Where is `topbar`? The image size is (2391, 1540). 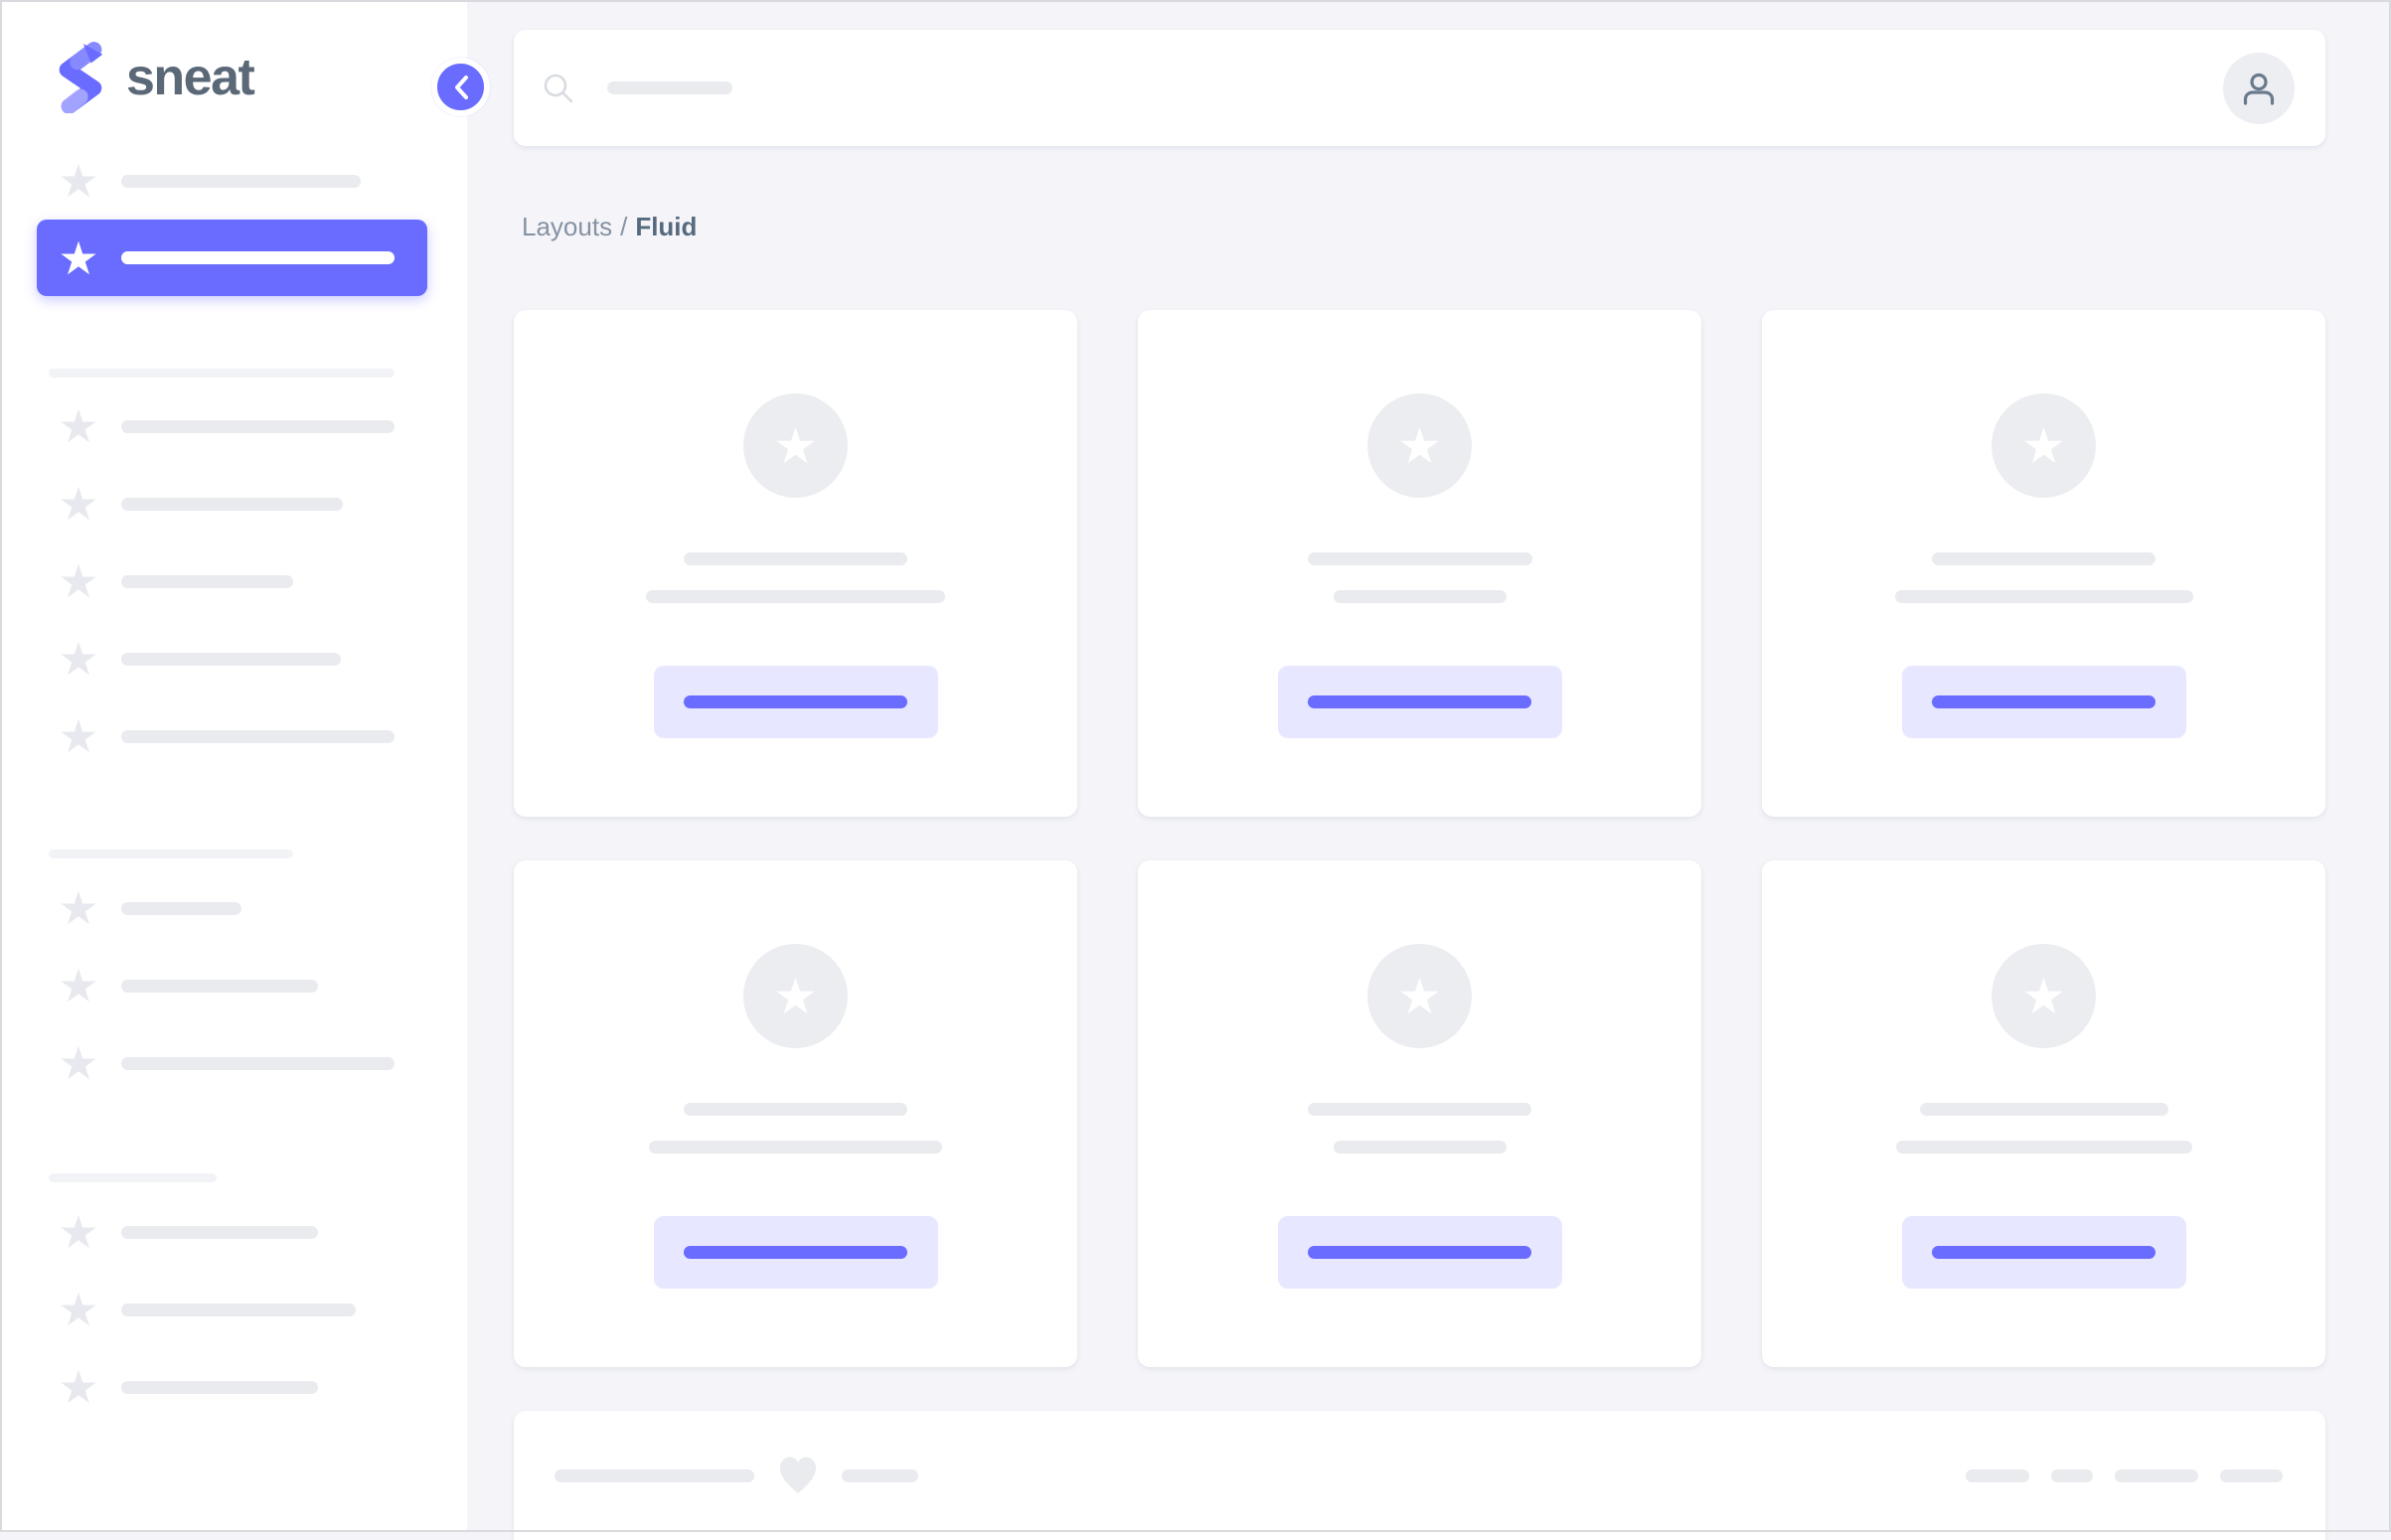 topbar is located at coordinates (1419, 88).